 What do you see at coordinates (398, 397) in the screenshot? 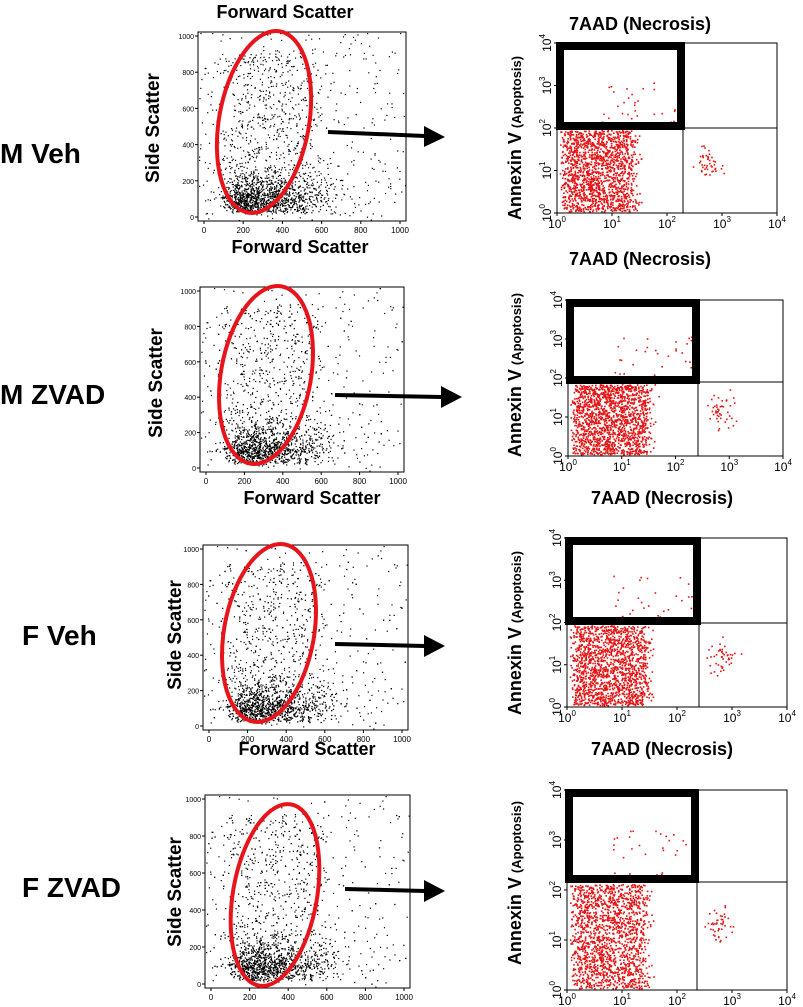
I see `arrow-icon` at bounding box center [398, 397].